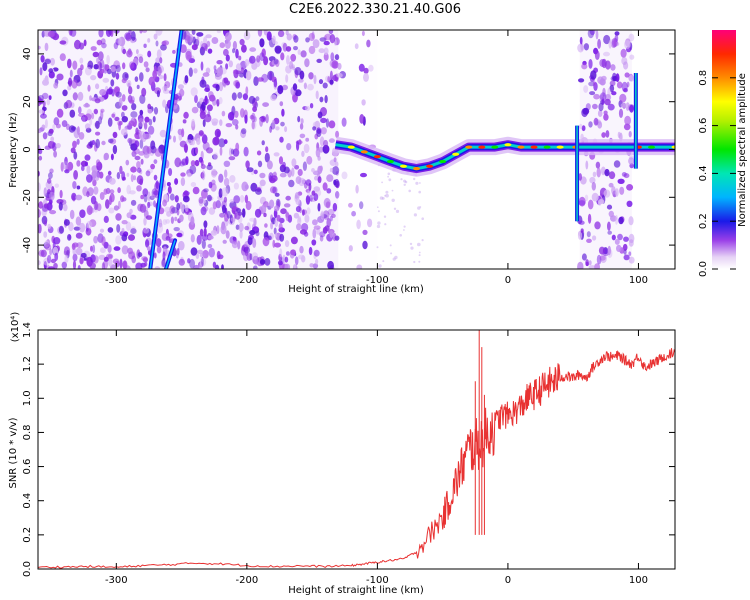  I want to click on noise-dot, so click(388, 176).